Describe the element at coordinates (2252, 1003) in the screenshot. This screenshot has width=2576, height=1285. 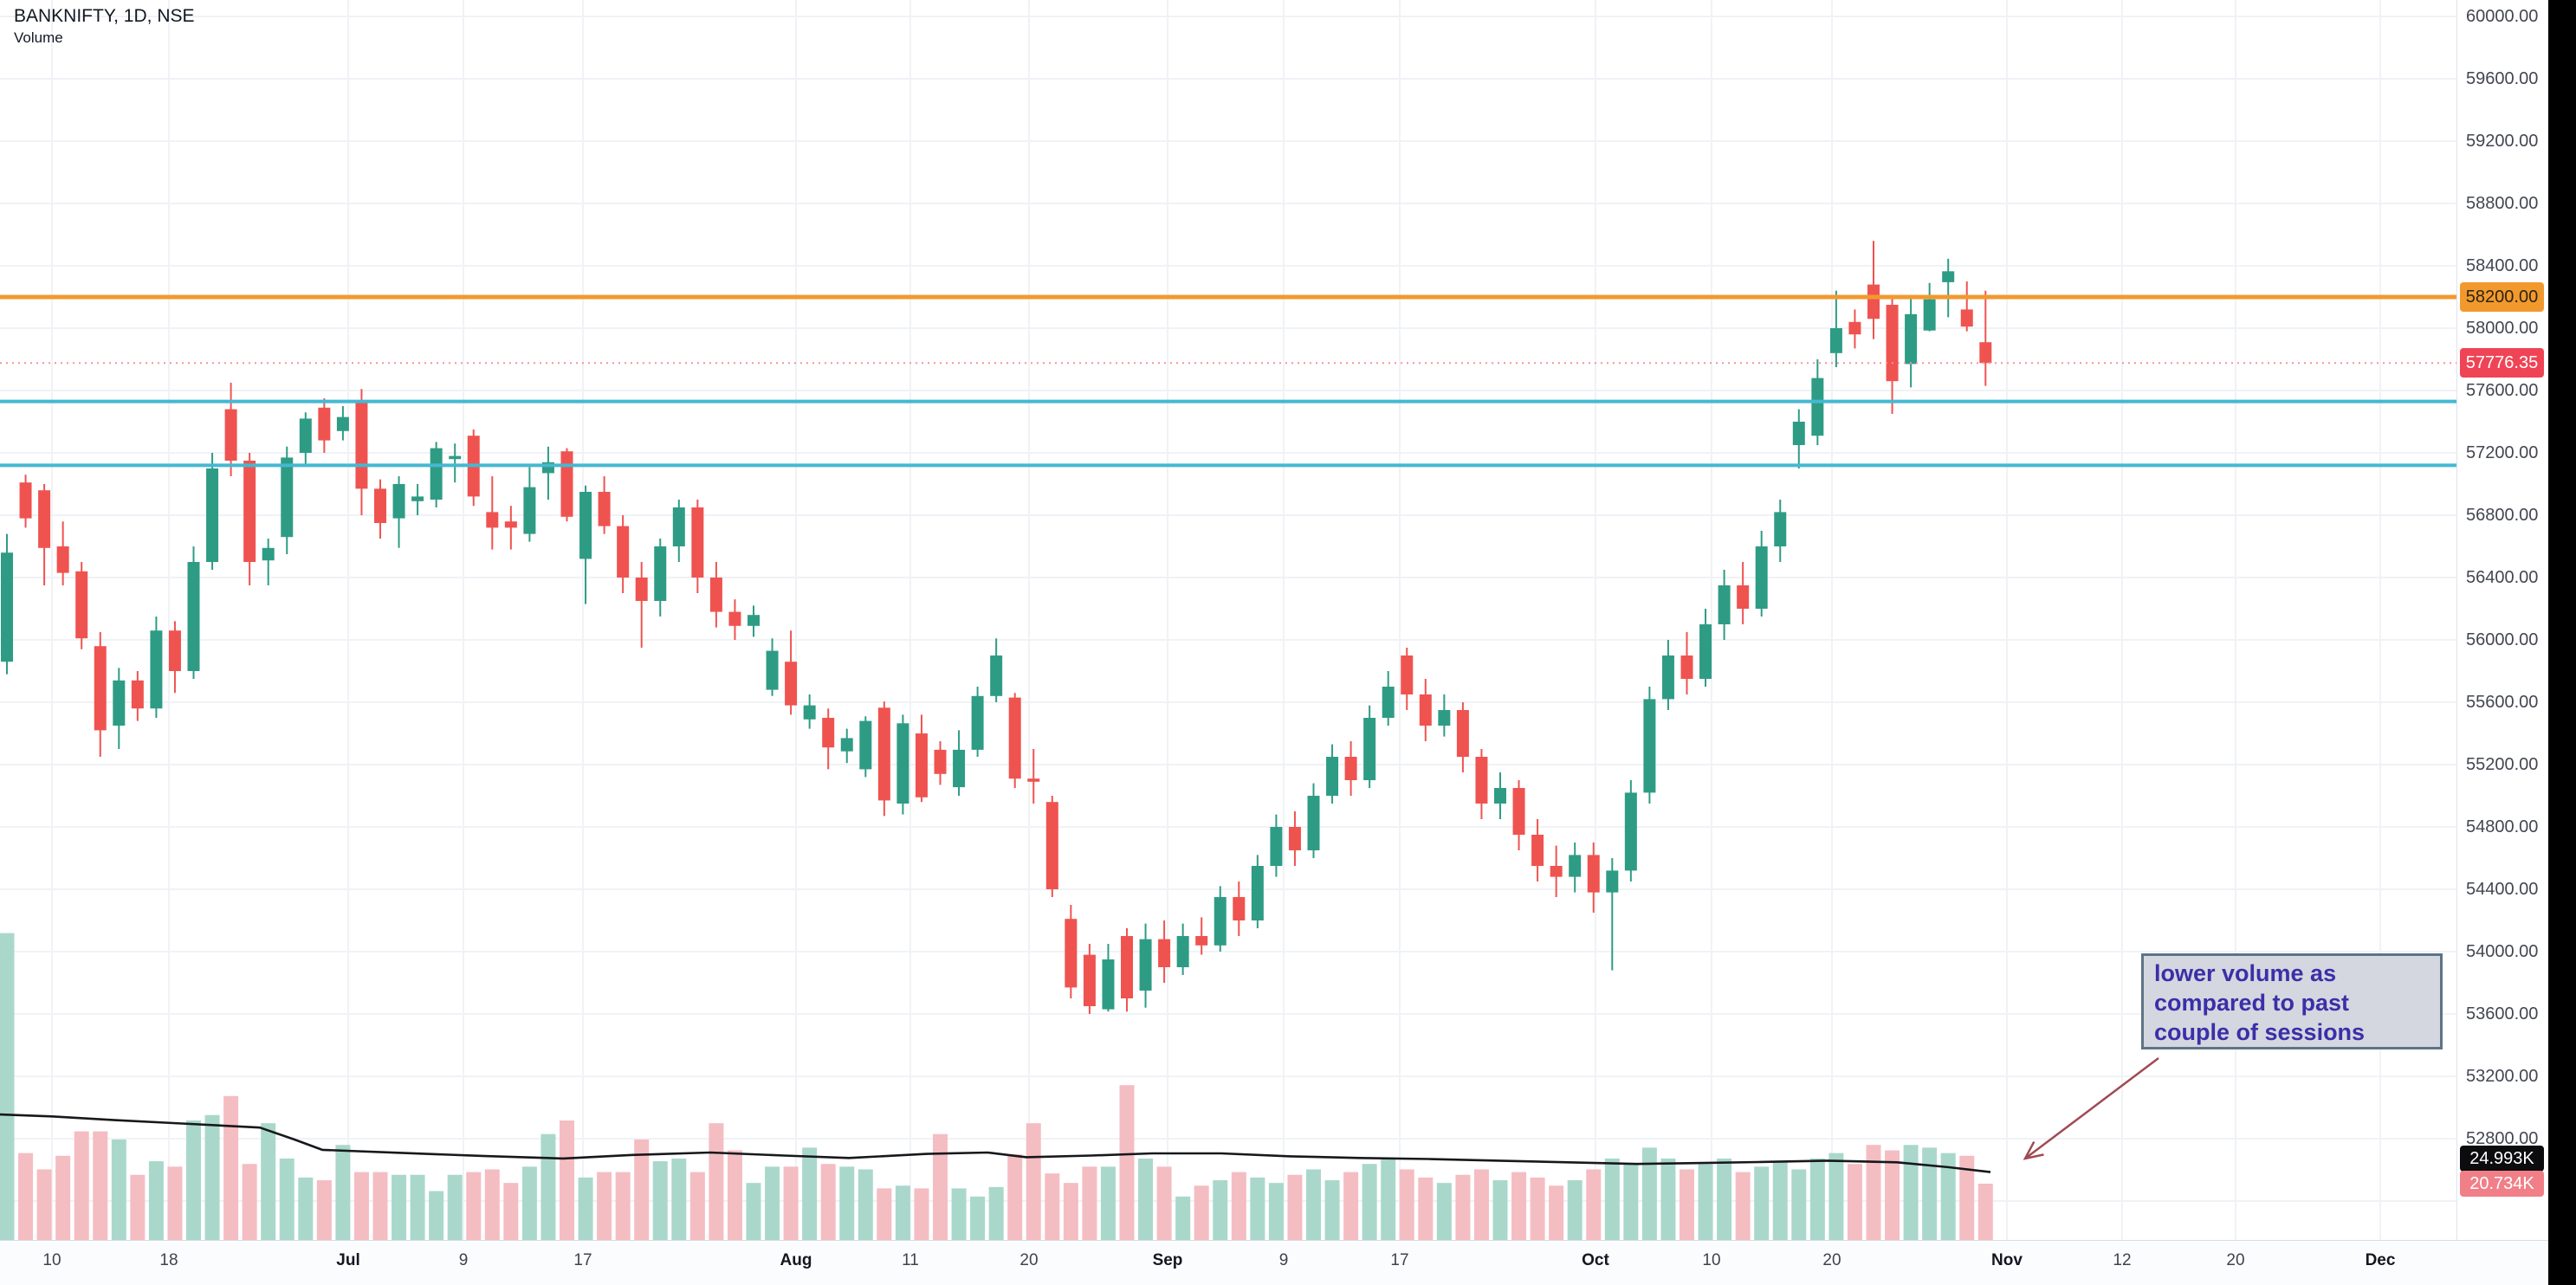
I see `annotation-line: compared to past` at that location.